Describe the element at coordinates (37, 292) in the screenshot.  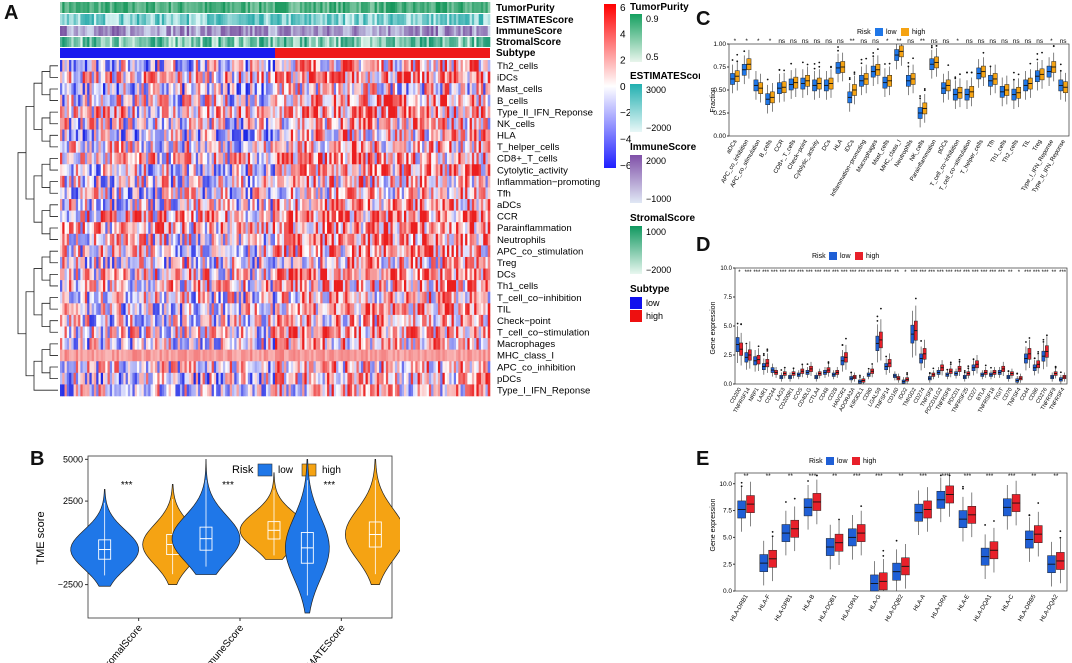
I see `dendrogram-branch` at that location.